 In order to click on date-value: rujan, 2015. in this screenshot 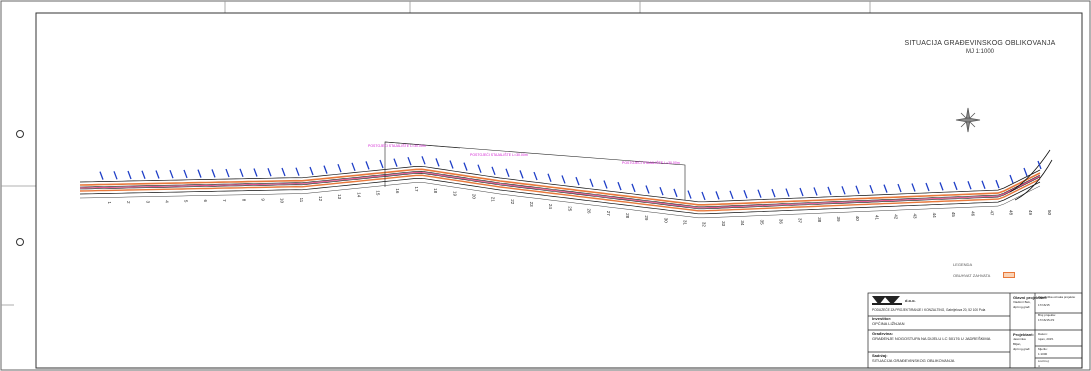, I will do `click(1046, 339)`.